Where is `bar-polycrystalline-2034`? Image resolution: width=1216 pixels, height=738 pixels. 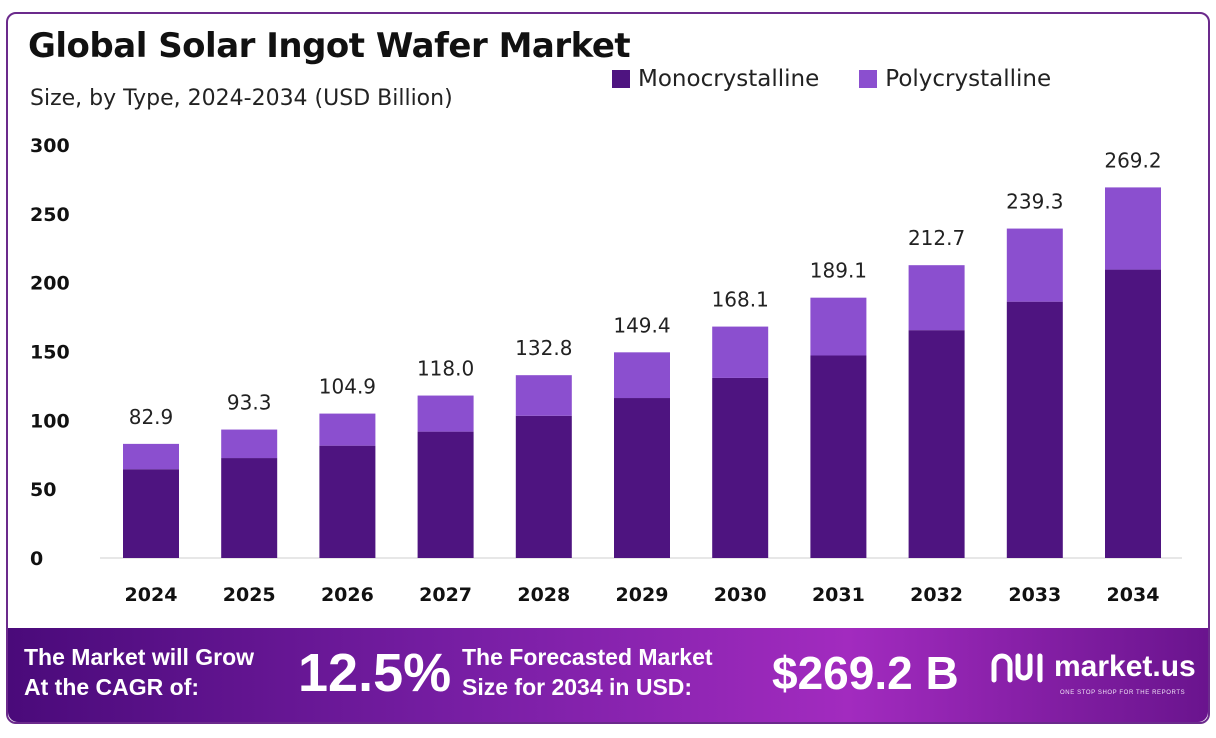
bar-polycrystalline-2034 is located at coordinates (1133, 228).